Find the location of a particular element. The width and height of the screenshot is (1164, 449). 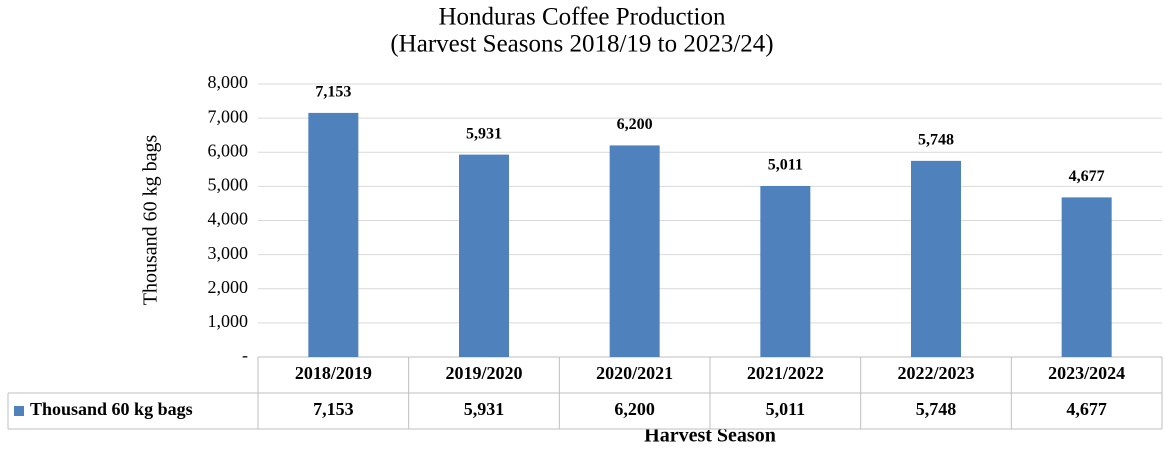

y-tick-label: 6,000 is located at coordinates (228, 150).